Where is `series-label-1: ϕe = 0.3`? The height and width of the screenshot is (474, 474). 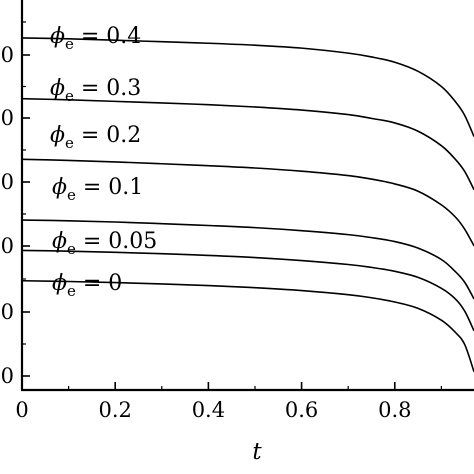 series-label-1: ϕe = 0.3 is located at coordinates (95, 90).